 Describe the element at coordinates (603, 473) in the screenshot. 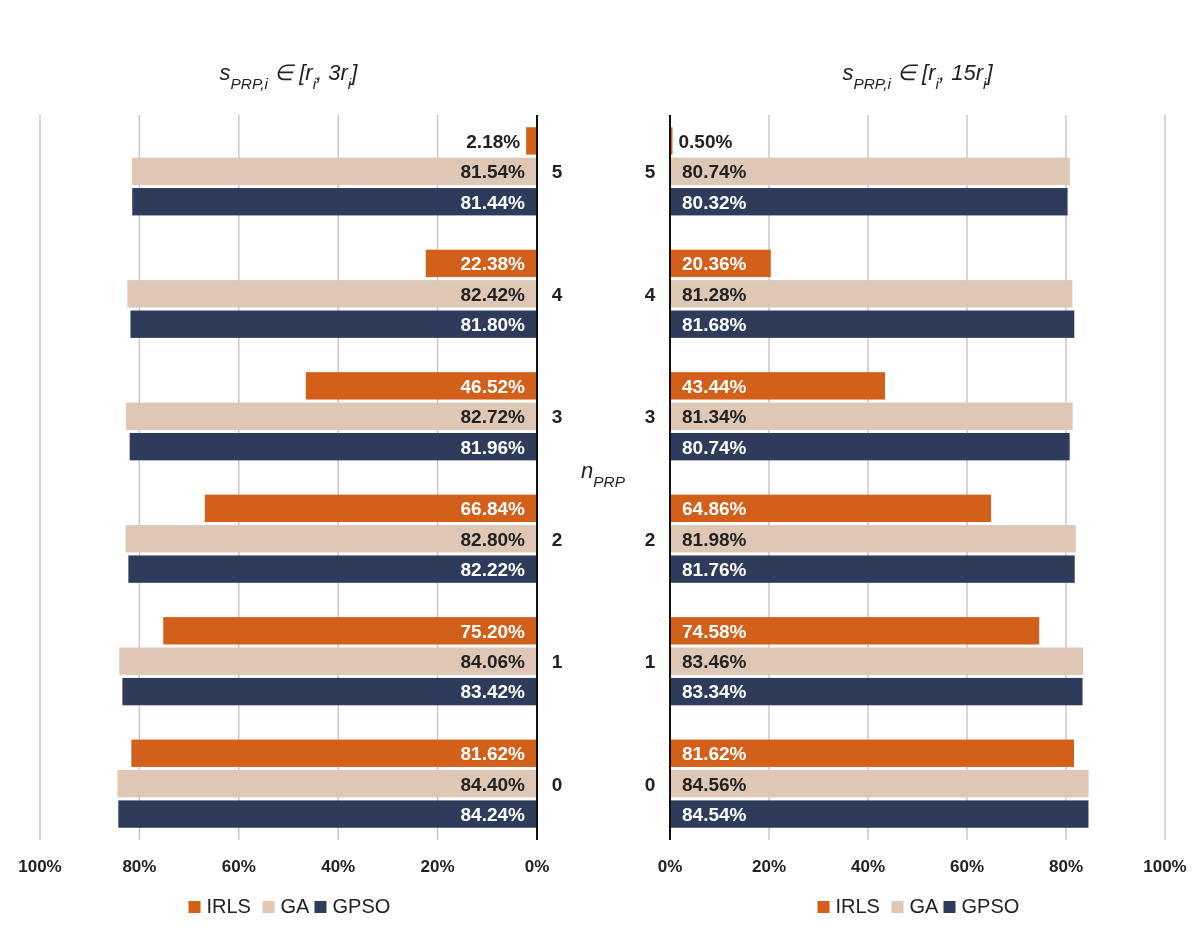

I see `y-axis-title: n$_{PRP}$` at that location.